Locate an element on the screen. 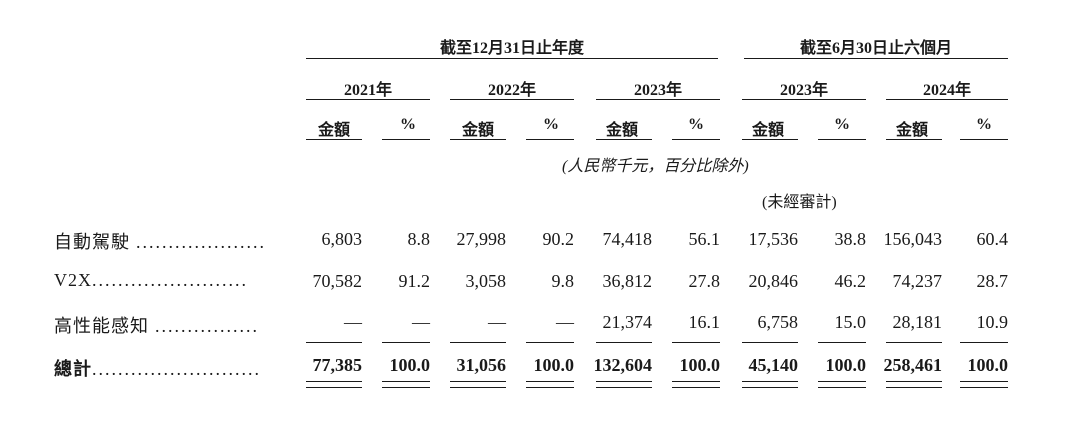 The image size is (1080, 430). cell-r0-c4: 74,418 is located at coordinates (627, 239).